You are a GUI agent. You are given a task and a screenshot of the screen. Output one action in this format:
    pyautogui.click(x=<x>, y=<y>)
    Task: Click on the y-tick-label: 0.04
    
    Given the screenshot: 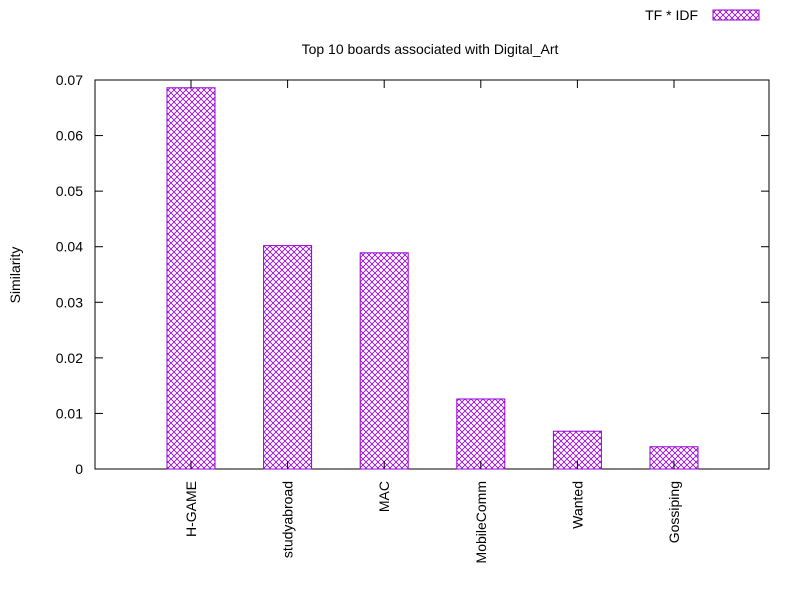 What is the action you would take?
    pyautogui.click(x=69, y=247)
    